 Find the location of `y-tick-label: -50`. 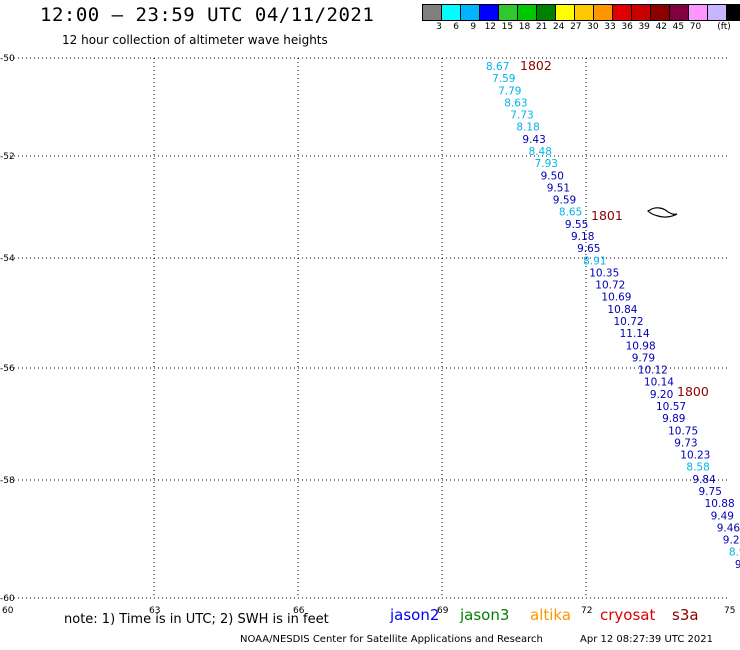

y-tick-label: -50 is located at coordinates (7, 59).